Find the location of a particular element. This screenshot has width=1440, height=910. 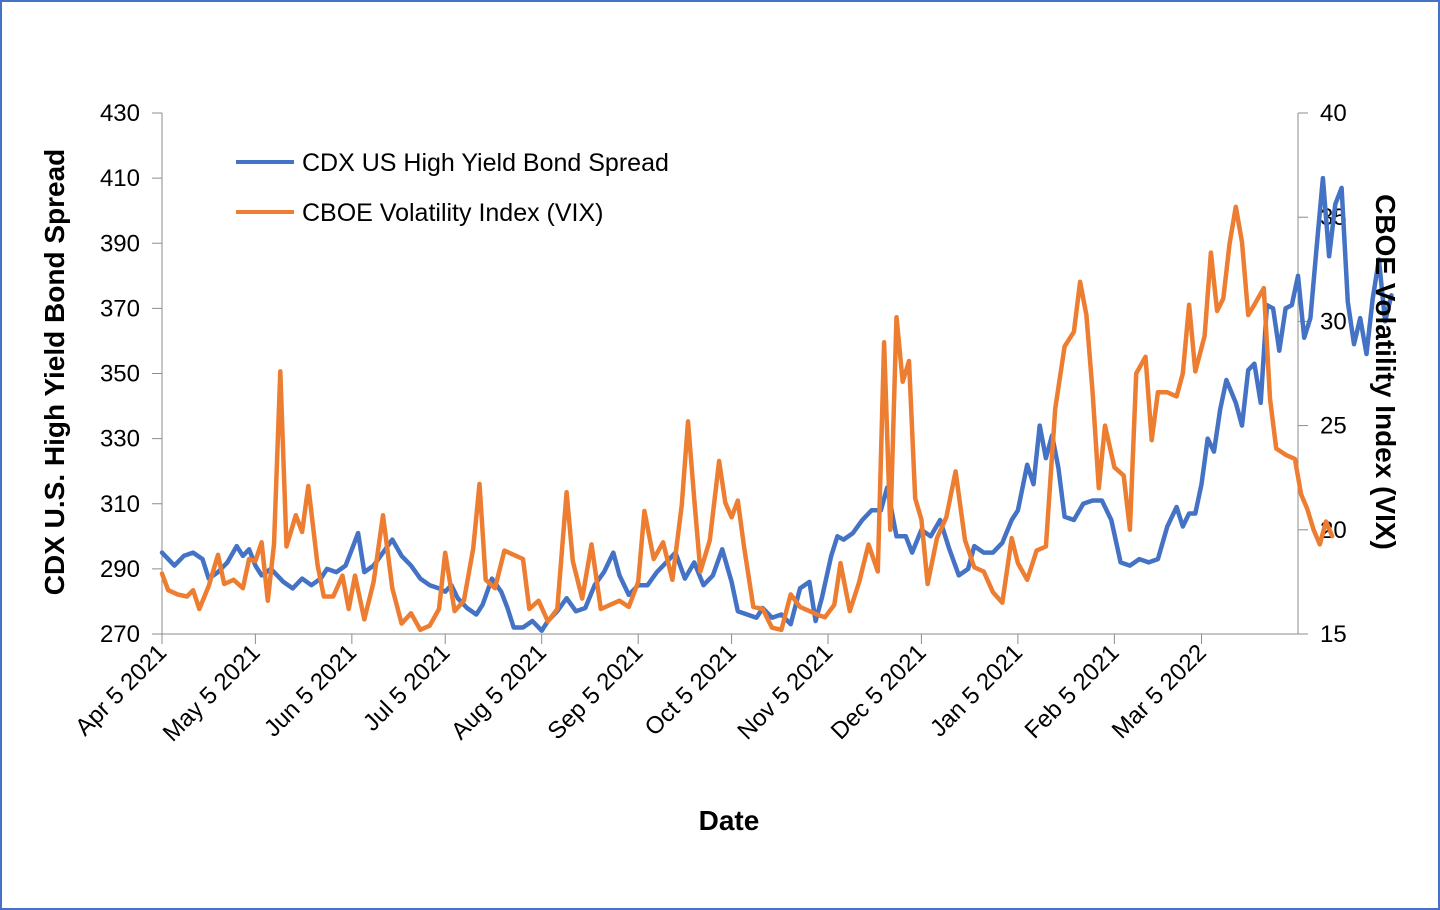

right-y-tick-label: 30 is located at coordinates (1333, 321).